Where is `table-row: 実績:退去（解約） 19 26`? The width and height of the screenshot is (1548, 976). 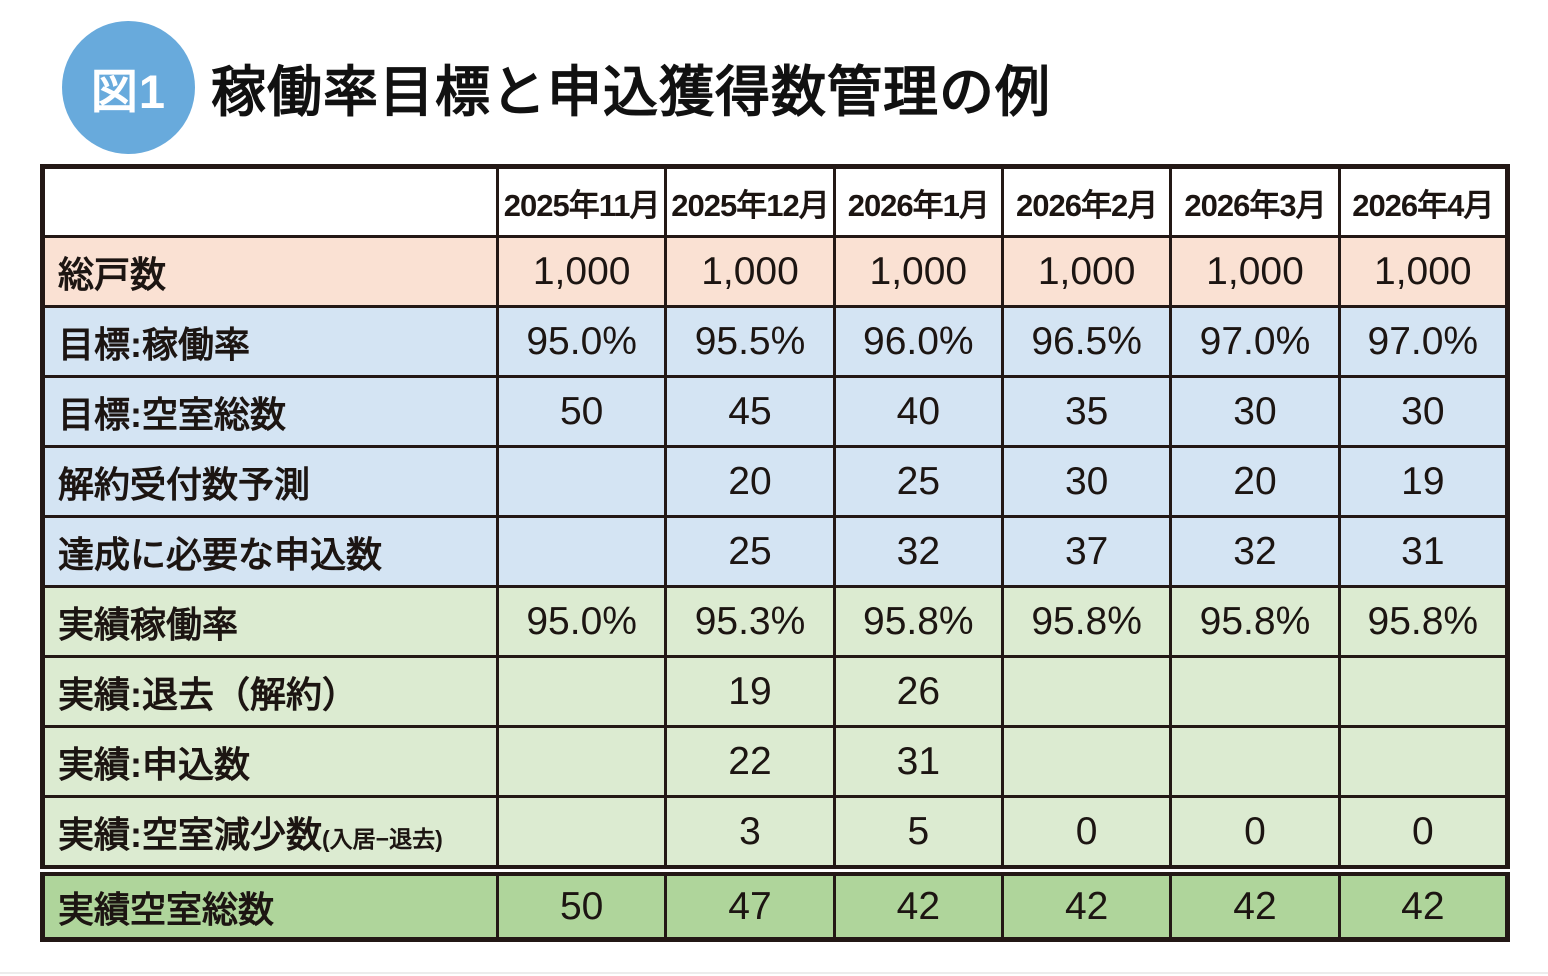
table-row: 実績:退去（解約） 19 26 is located at coordinates (775, 691).